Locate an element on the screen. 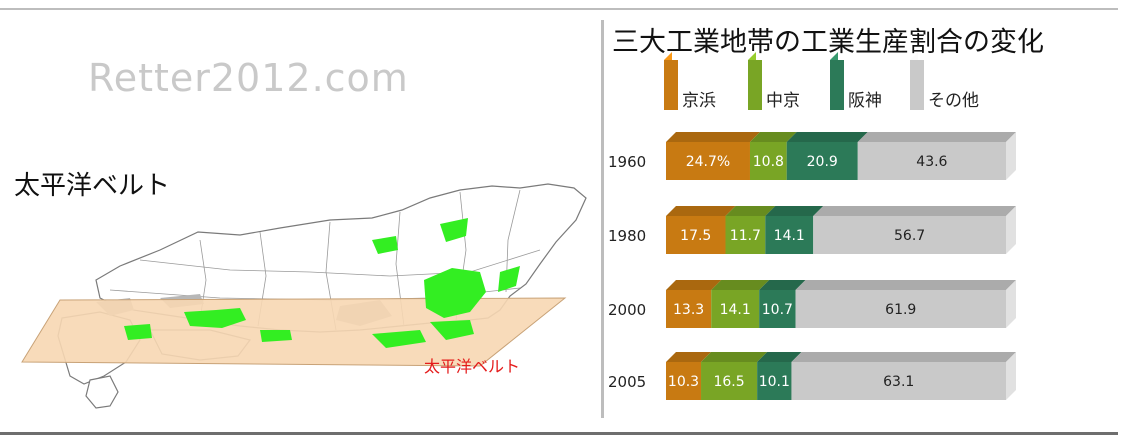 This screenshot has width=1123, height=446. watermark-text: Retter2012.com is located at coordinates (248, 78).